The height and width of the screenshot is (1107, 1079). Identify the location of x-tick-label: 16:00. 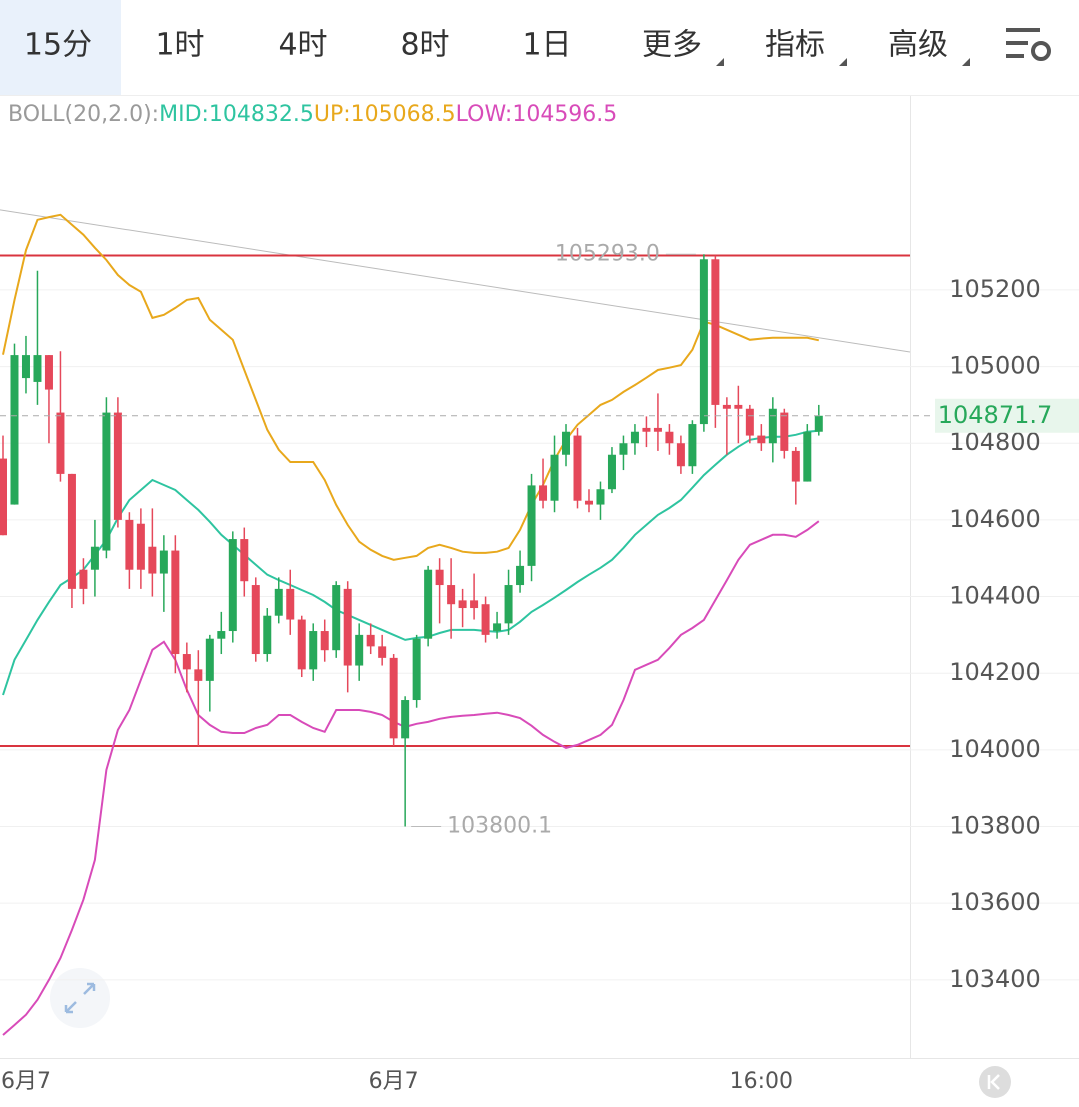
(761, 1081).